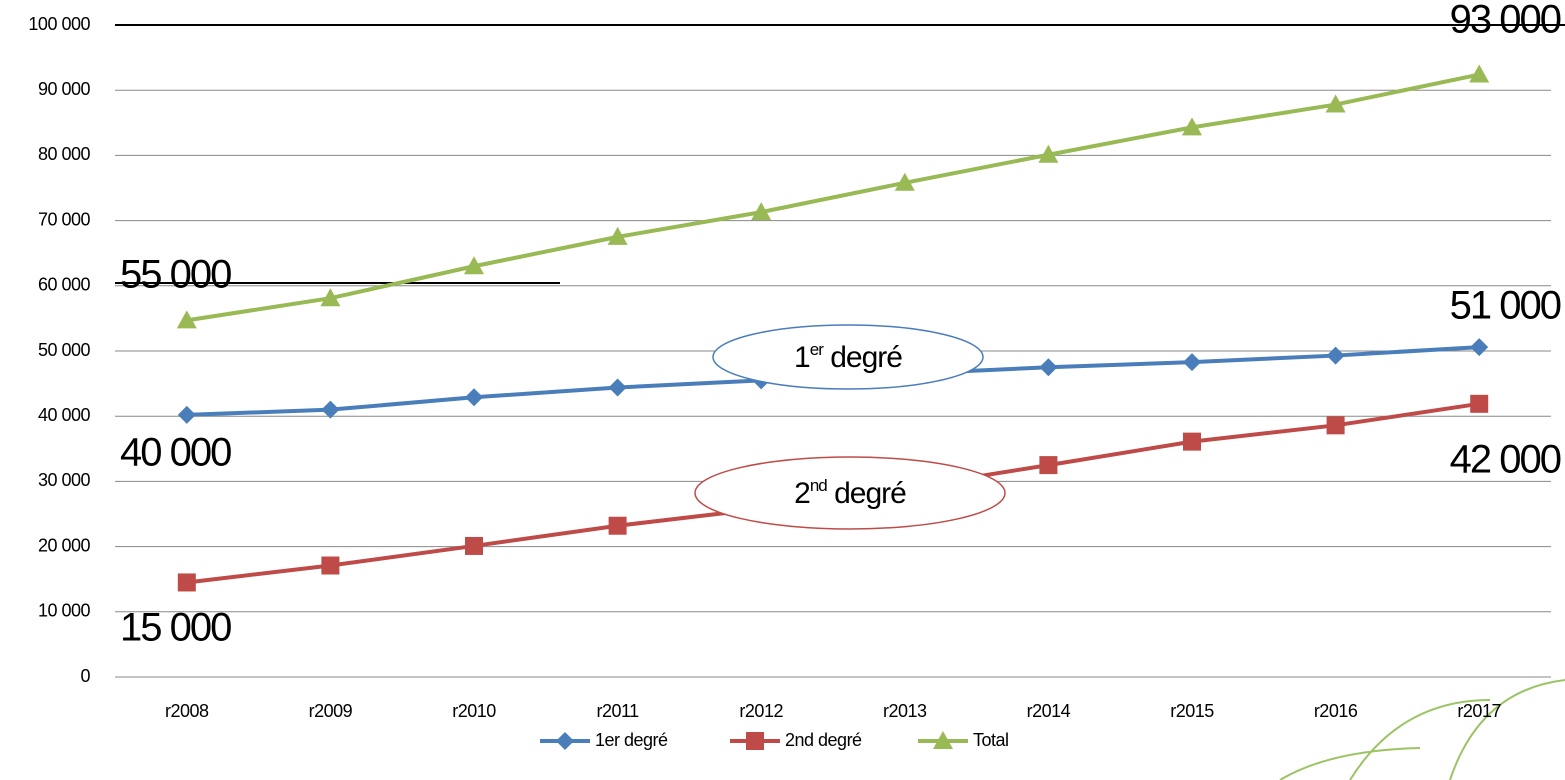  Describe the element at coordinates (64, 350) in the screenshot. I see `y-tick-label: 50 000` at that location.